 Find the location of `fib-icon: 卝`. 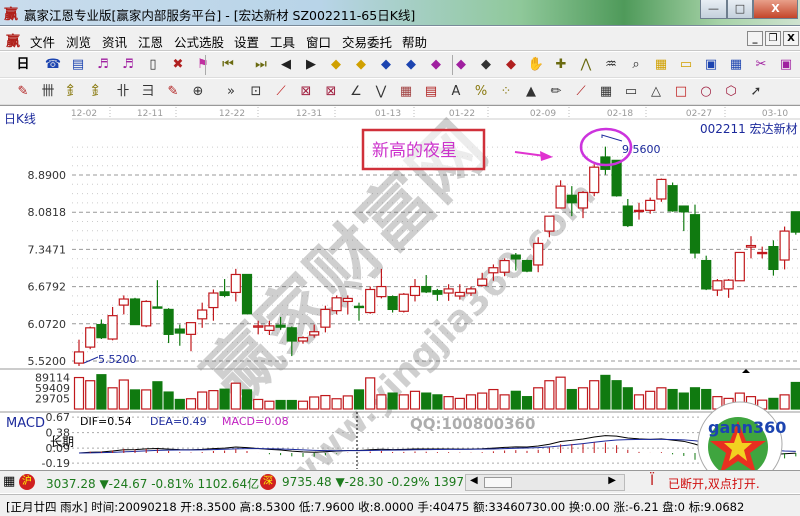

fib-icon: 卝 is located at coordinates (123, 91).